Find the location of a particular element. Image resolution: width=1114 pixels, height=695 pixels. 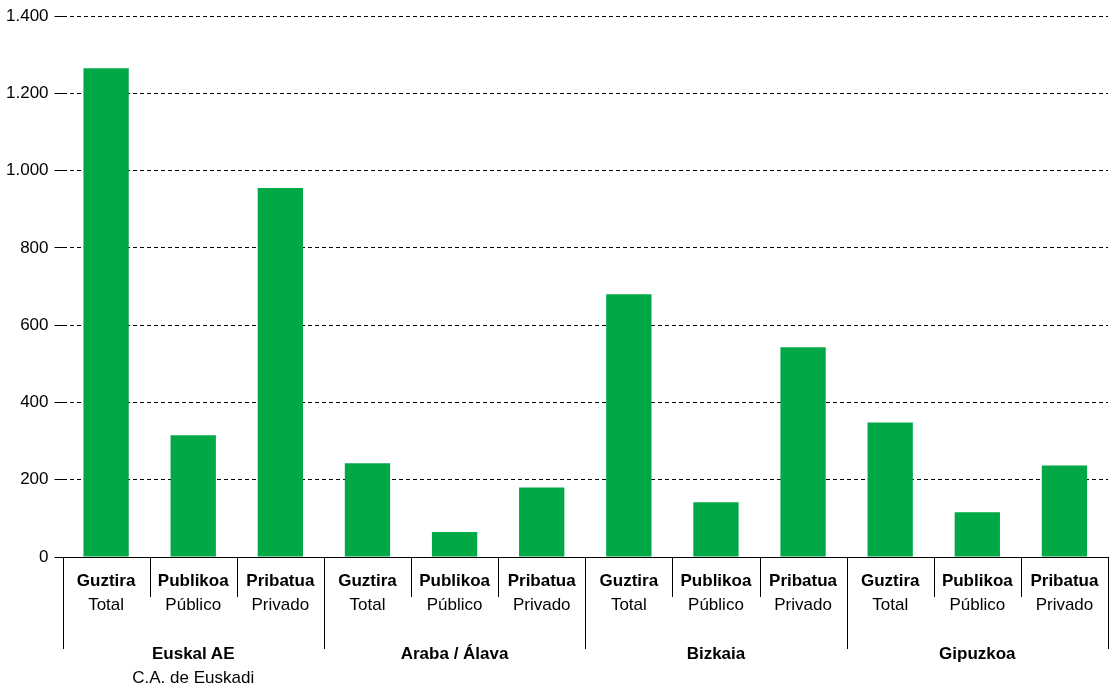

text: Gipuzkoa is located at coordinates (978, 653).